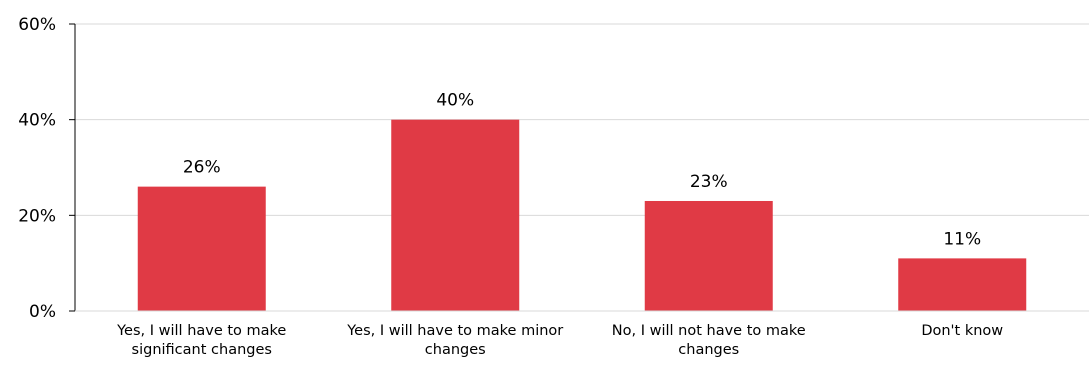 The image size is (1089, 365). Describe the element at coordinates (709, 331) in the screenshot. I see `x-tick-label: No, I will not have to make` at that location.